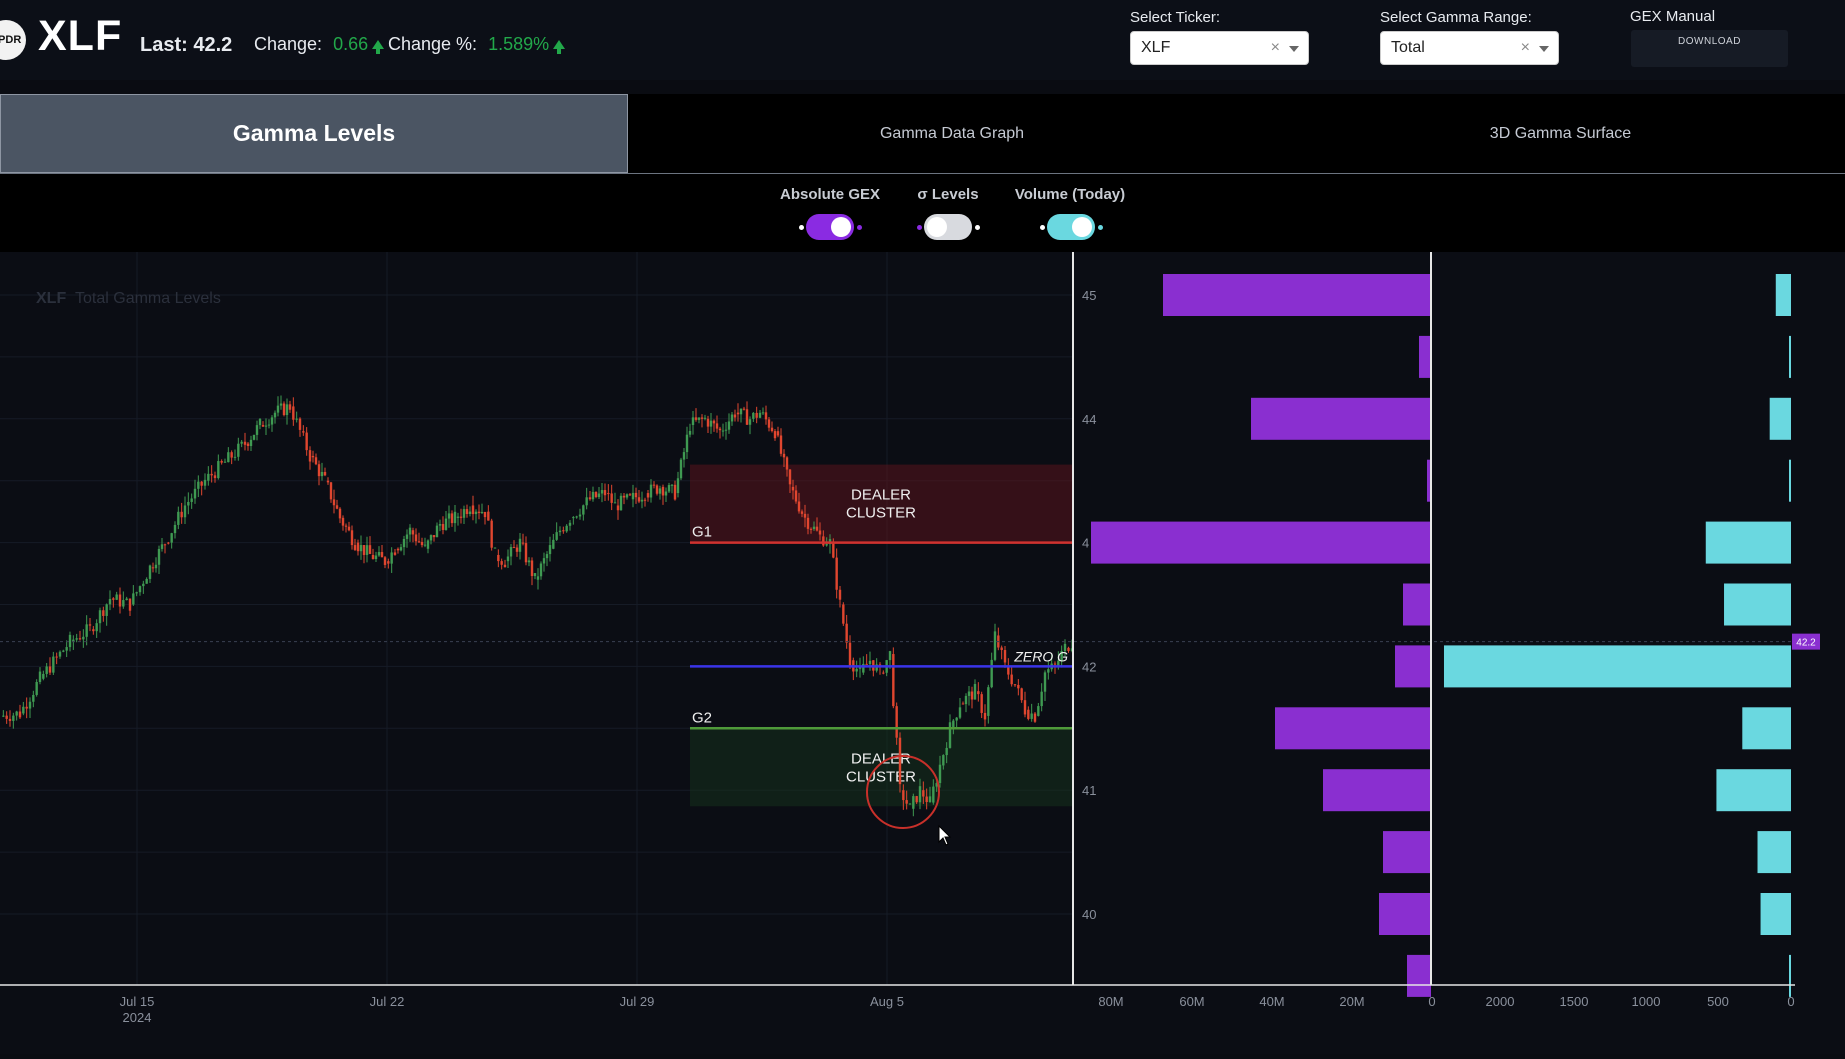  What do you see at coordinates (1469, 48) in the screenshot?
I see `gamma-range-select: Total ×` at bounding box center [1469, 48].